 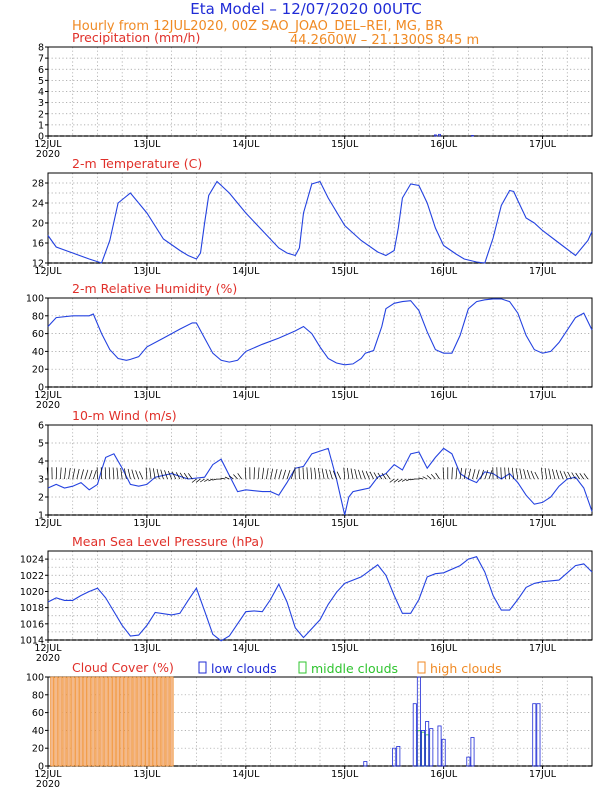 I want to click on pressure-x-tick-label: 17JUL, so click(x=543, y=648).